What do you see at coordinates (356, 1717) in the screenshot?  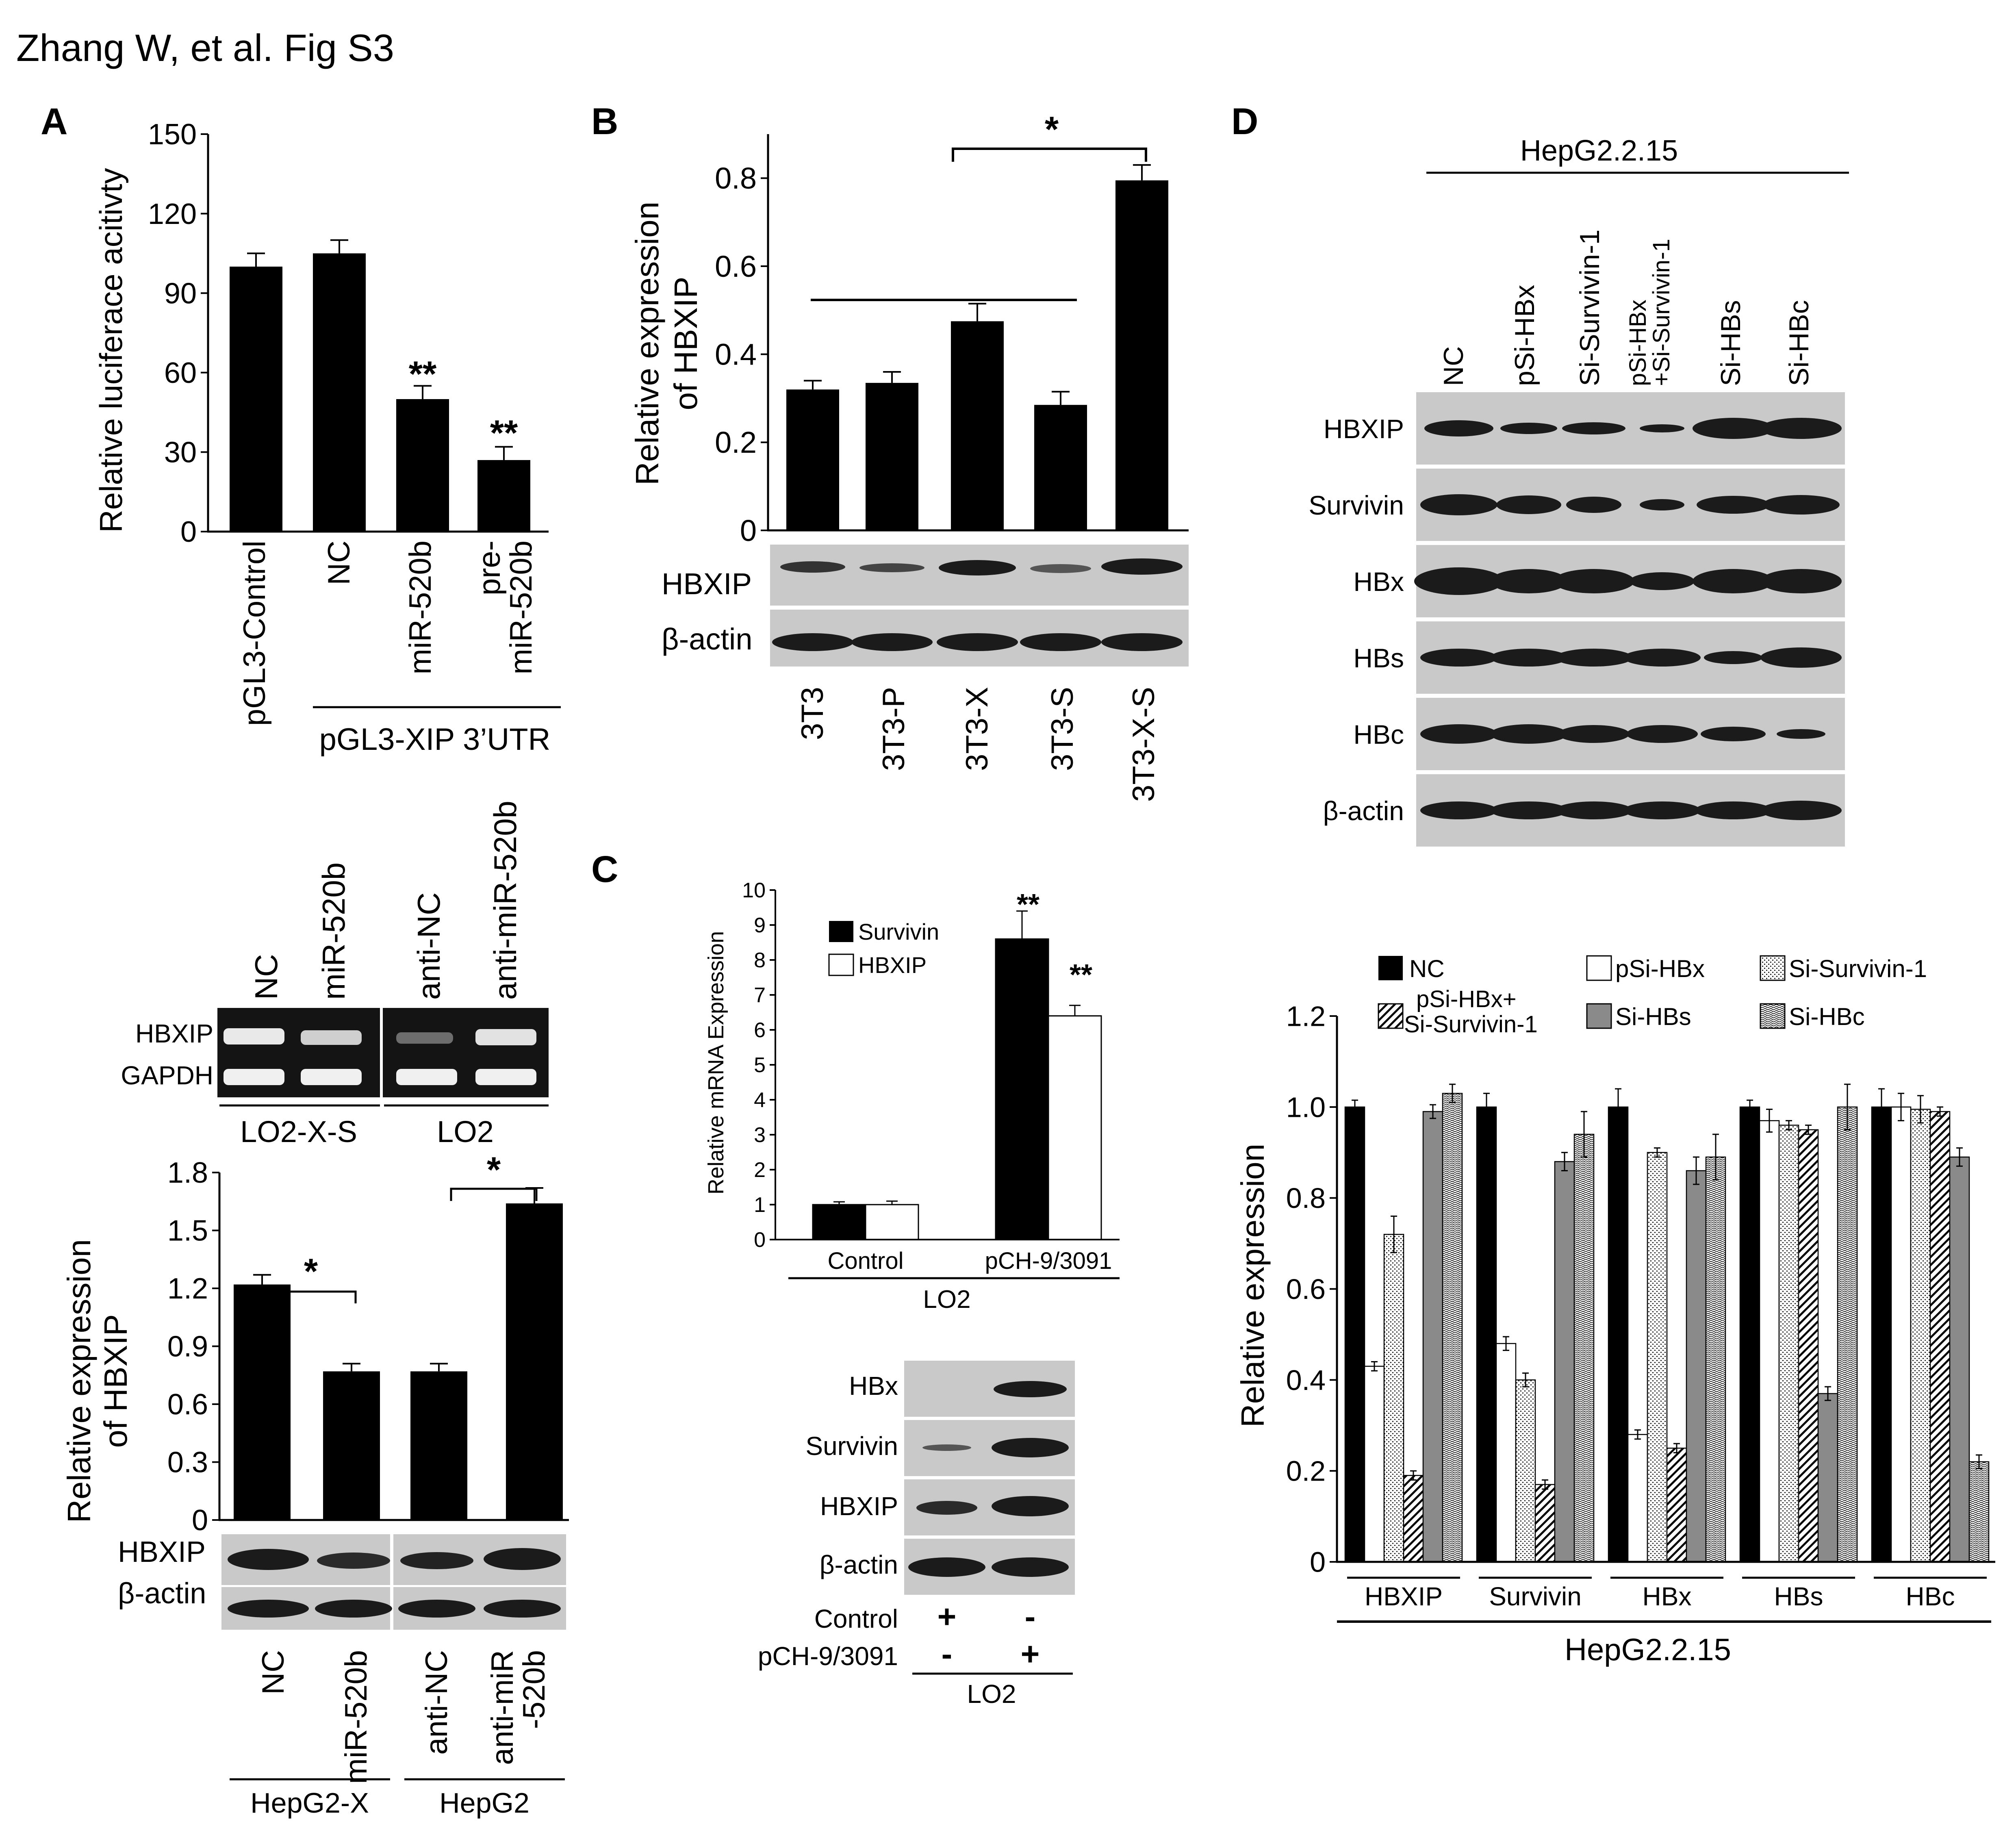 I see `blot-a-lane-mir520b: miR-520b` at bounding box center [356, 1717].